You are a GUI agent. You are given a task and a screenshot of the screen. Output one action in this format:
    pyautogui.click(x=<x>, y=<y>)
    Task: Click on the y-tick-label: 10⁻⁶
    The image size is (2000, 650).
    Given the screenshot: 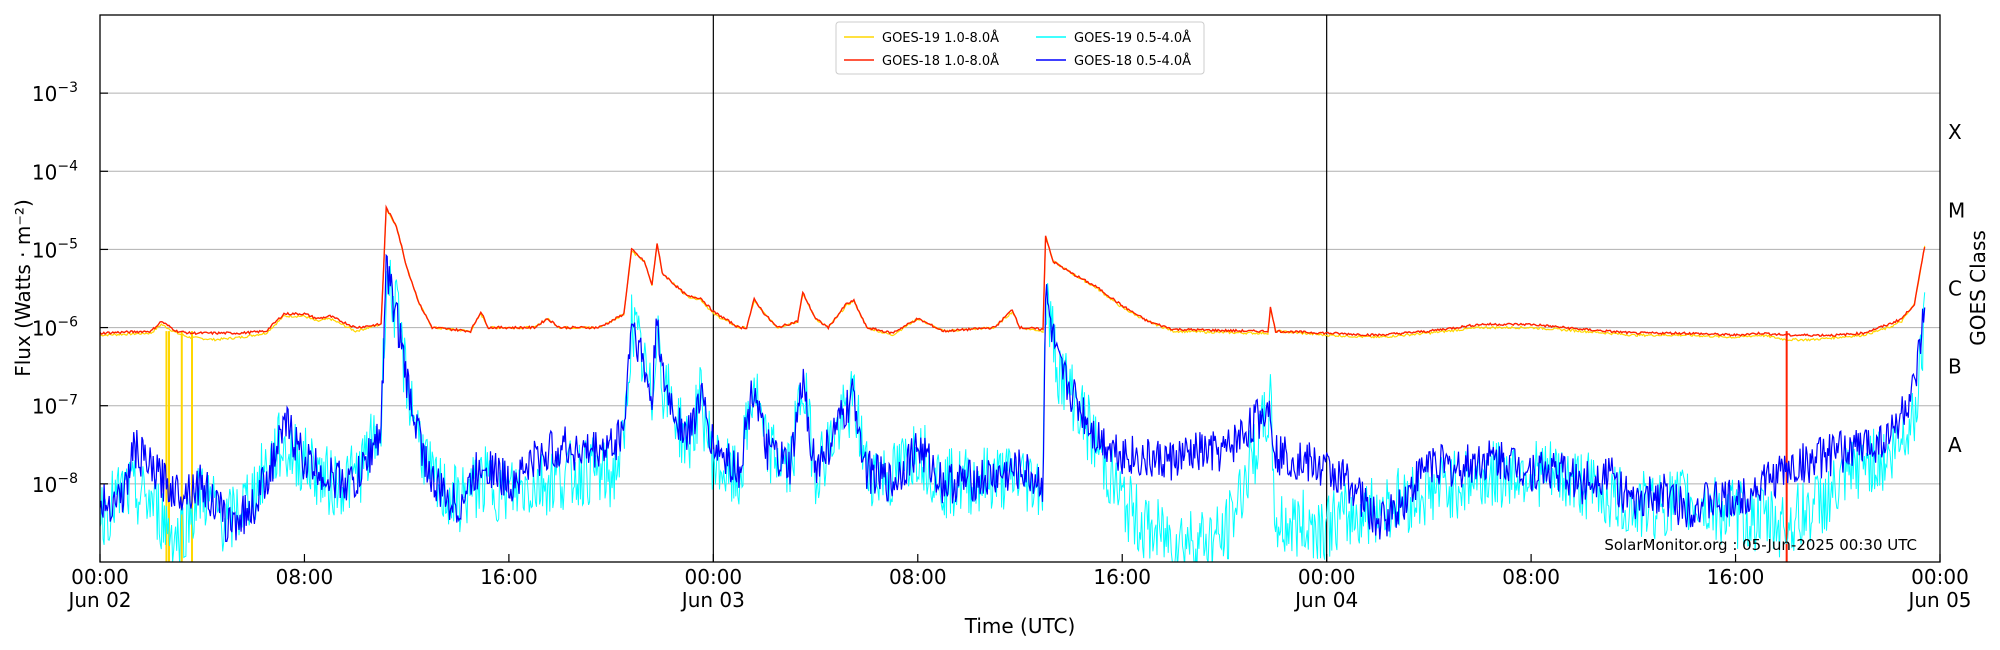 What is the action you would take?
    pyautogui.click(x=55, y=328)
    